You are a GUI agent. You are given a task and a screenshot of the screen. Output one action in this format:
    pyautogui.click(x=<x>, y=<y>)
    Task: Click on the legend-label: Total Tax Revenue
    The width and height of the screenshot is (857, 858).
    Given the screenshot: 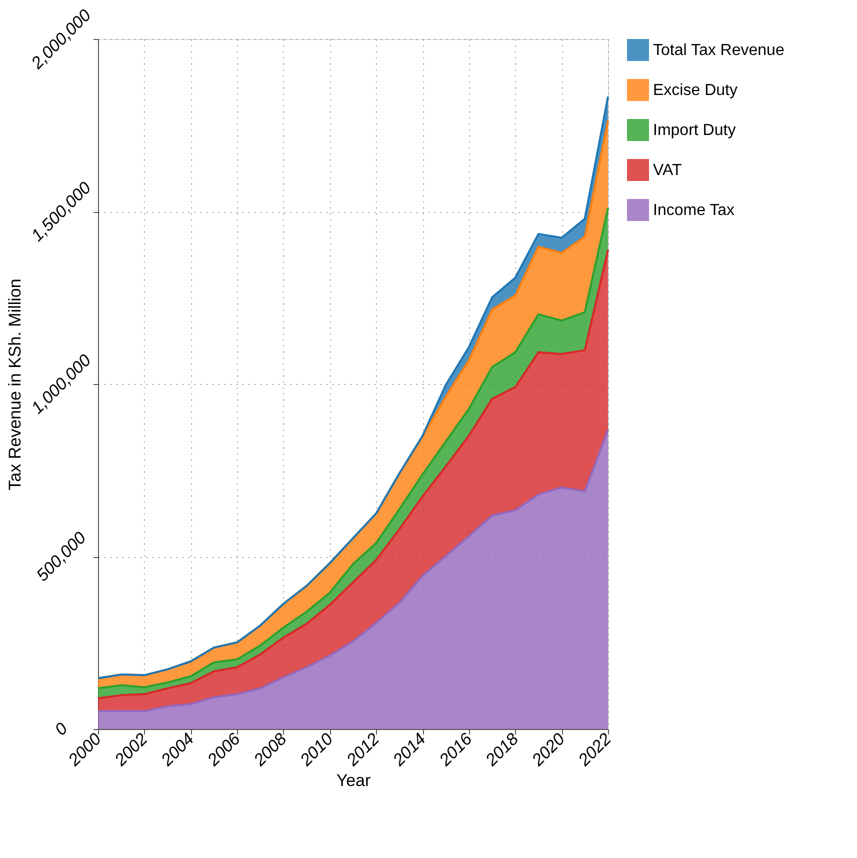 What is the action you would take?
    pyautogui.click(x=718, y=50)
    